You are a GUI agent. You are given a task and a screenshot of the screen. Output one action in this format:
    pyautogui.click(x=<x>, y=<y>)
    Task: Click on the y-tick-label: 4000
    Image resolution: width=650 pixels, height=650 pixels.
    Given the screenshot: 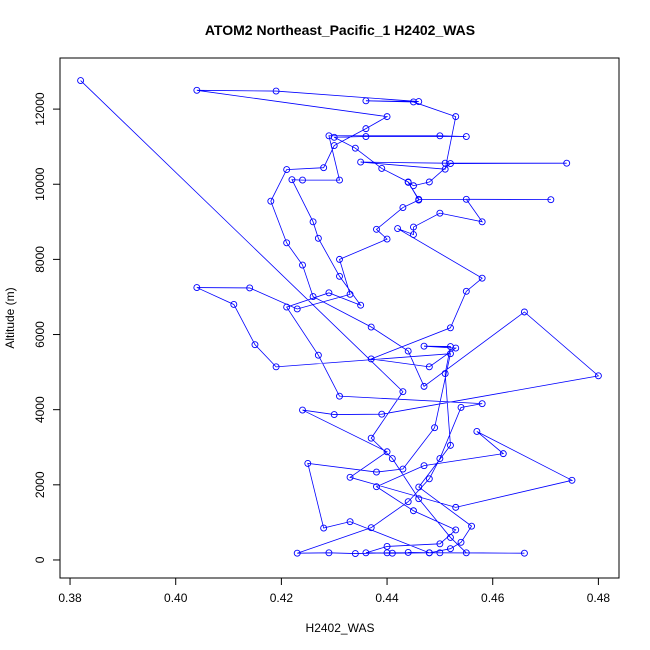 What is the action you would take?
    pyautogui.click(x=40, y=409)
    